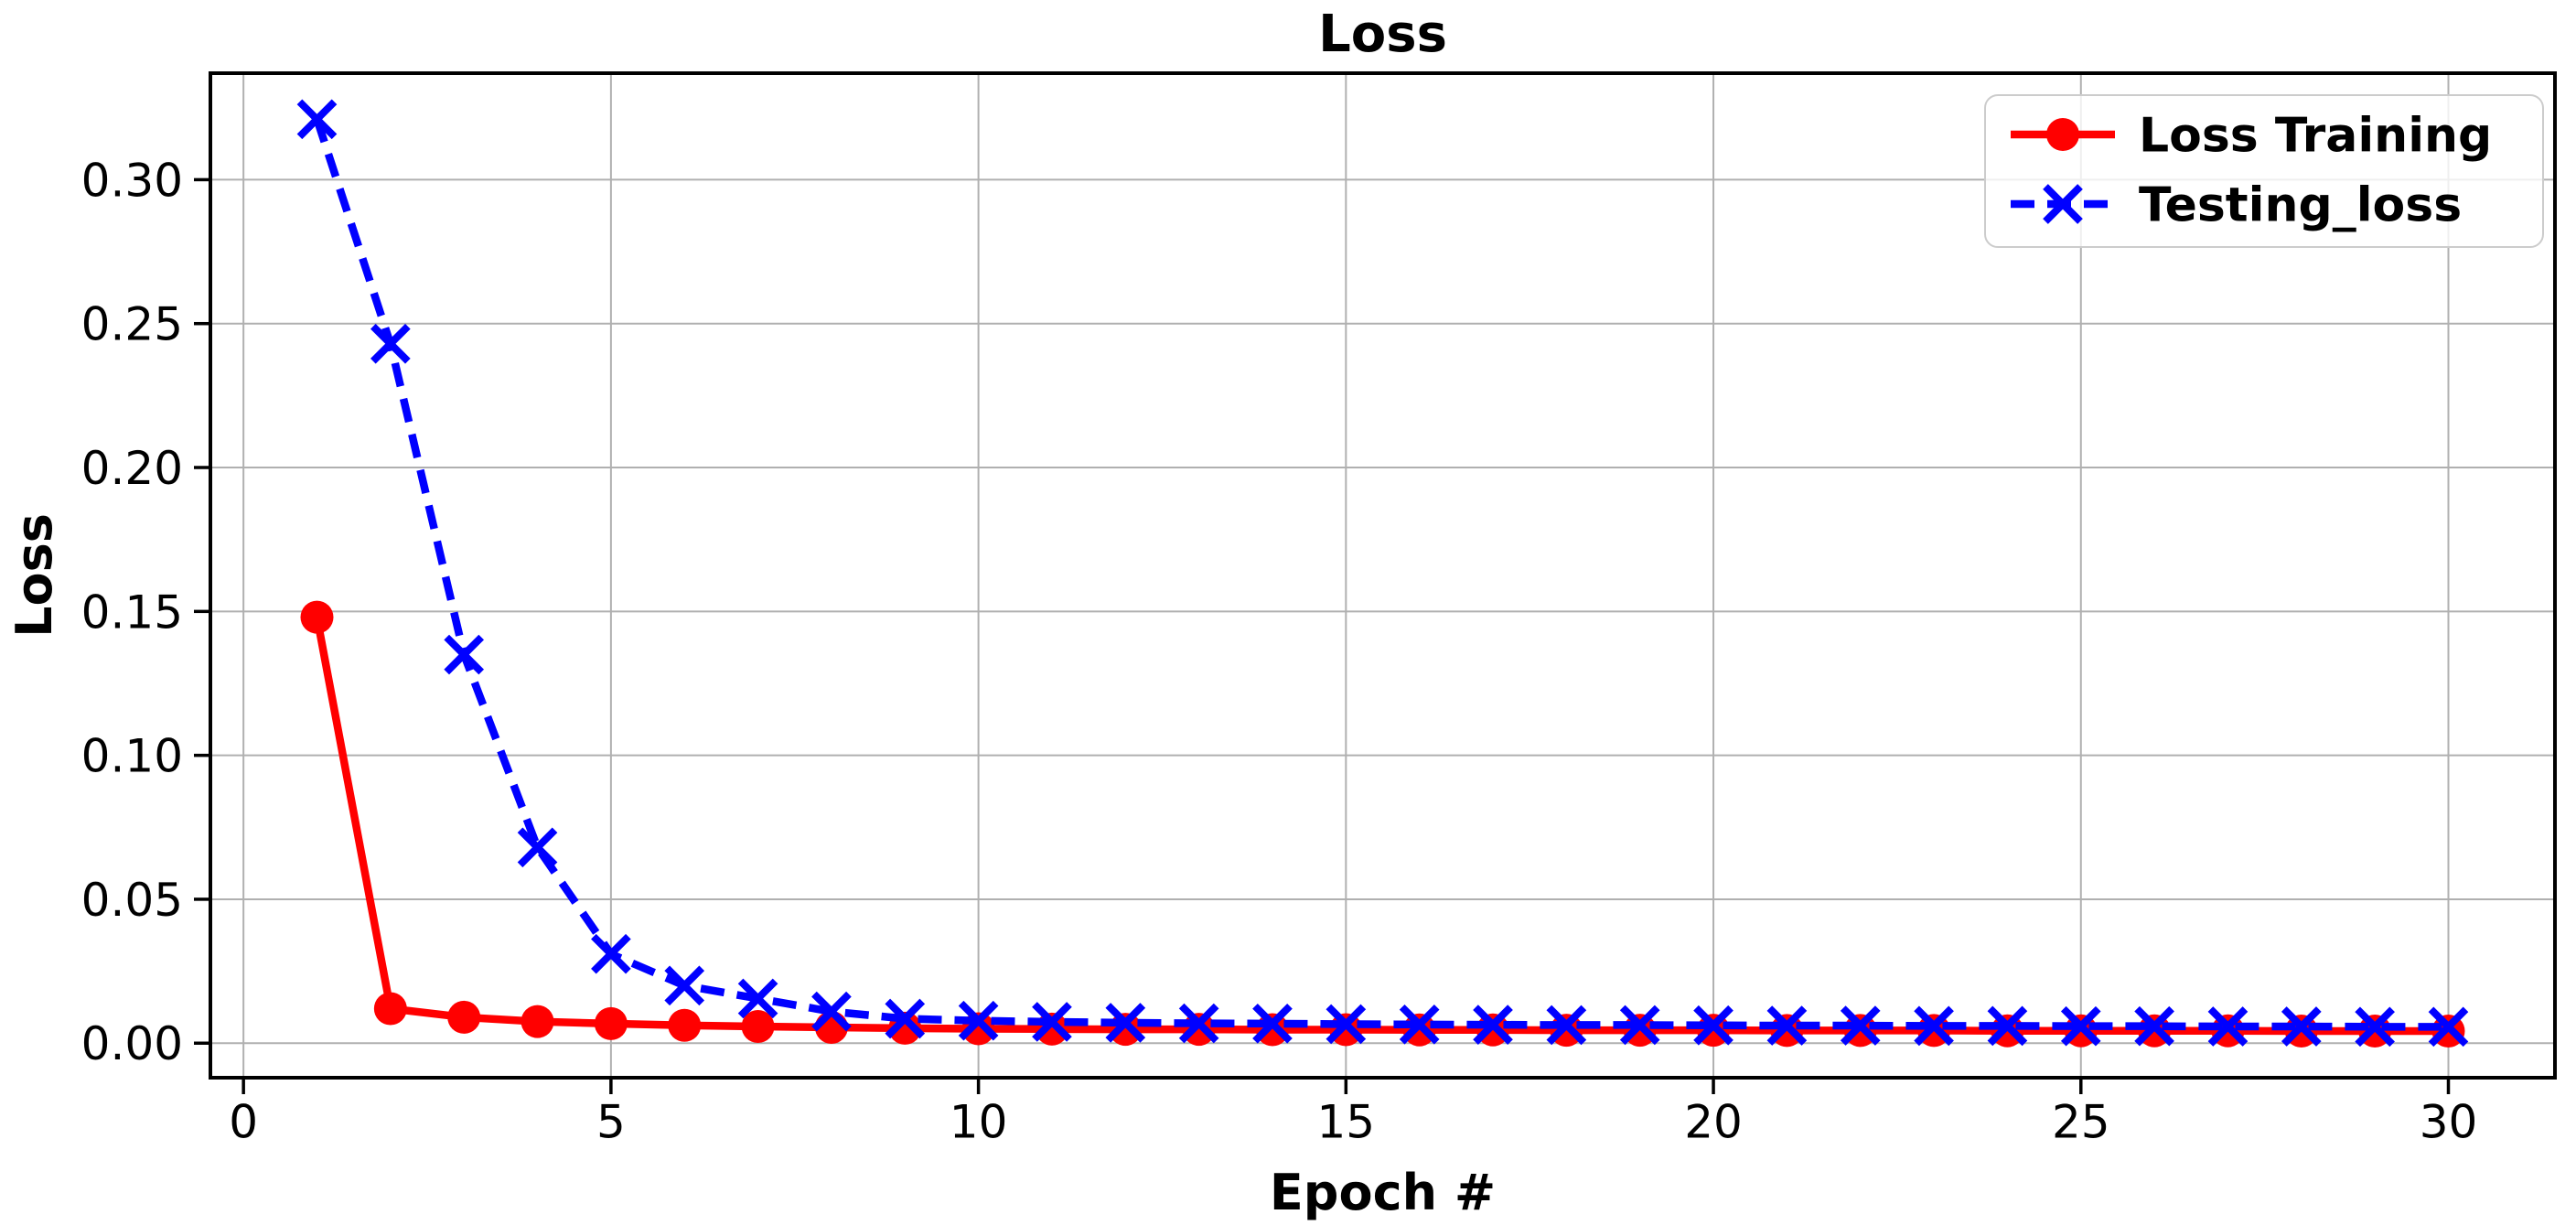  I want to click on legend-x-marker-stroke, so click(2063, 204).